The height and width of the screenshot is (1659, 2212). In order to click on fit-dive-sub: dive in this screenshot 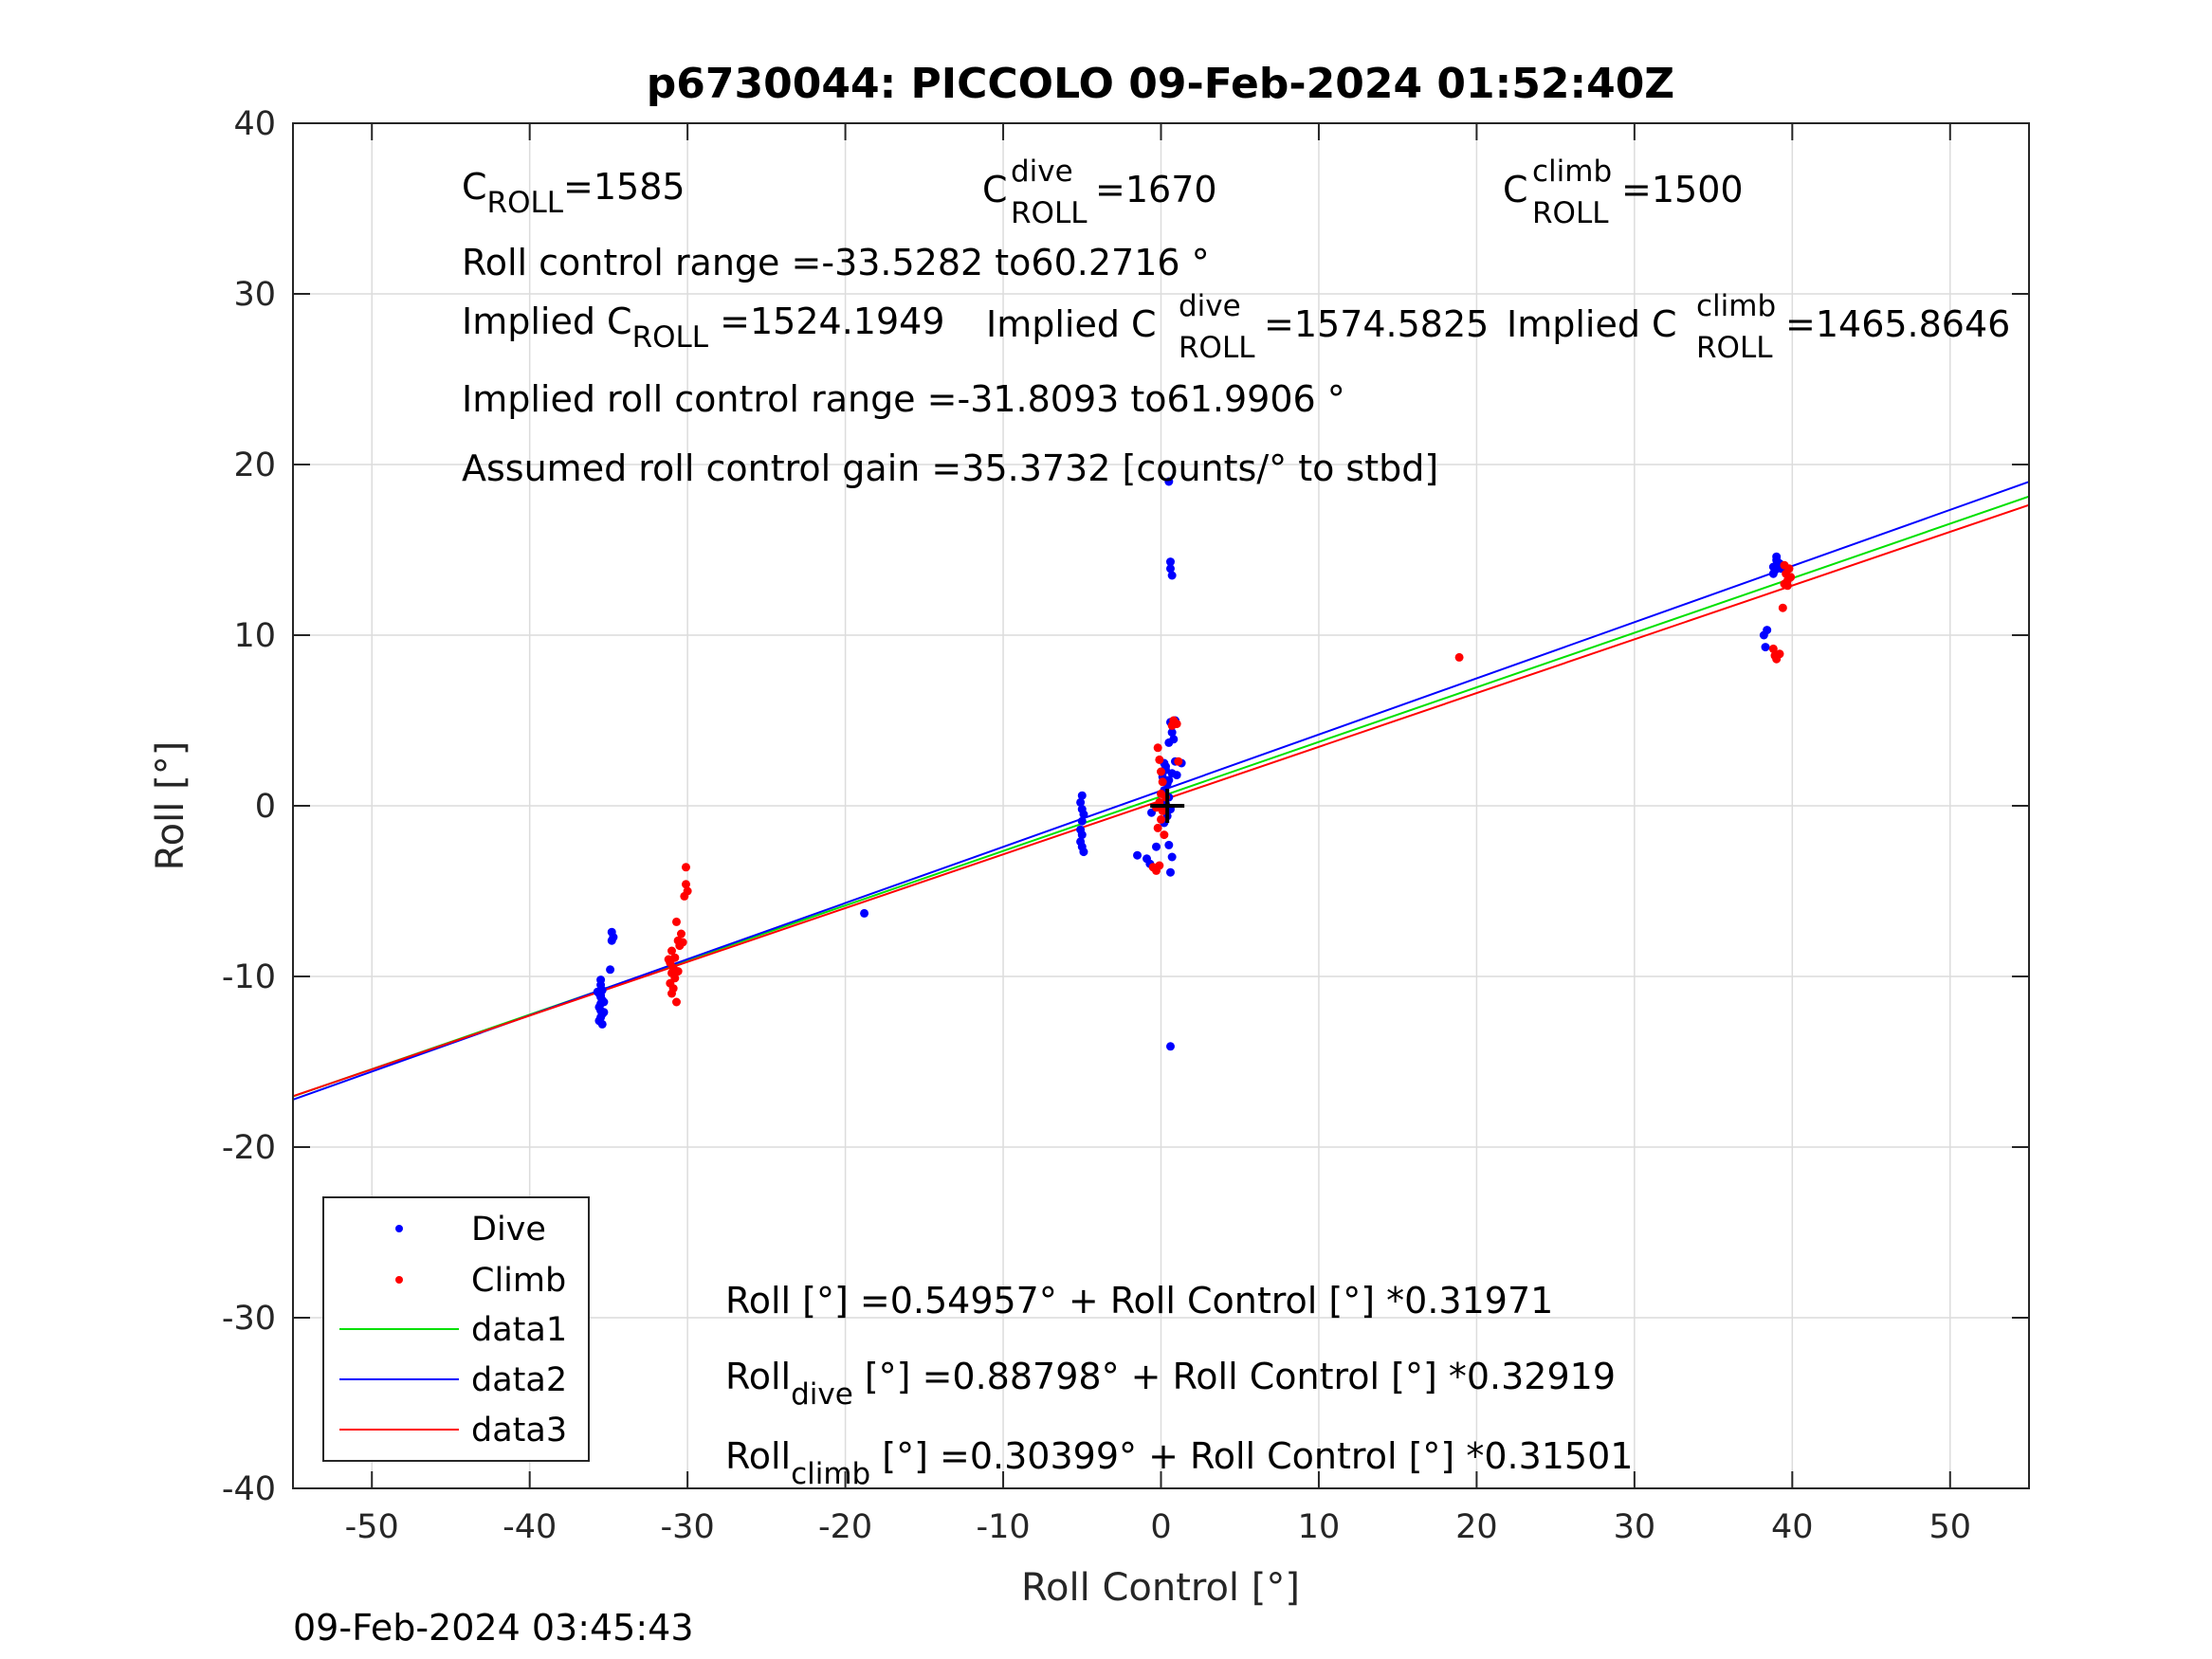, I will do `click(822, 1394)`.